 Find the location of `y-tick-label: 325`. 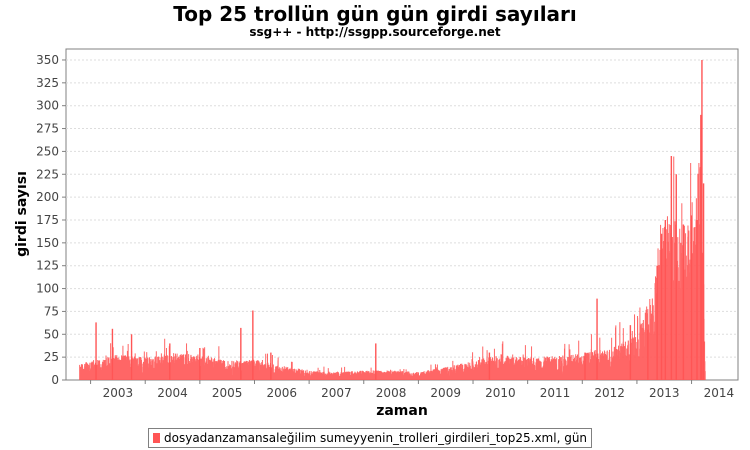

y-tick-label: 325 is located at coordinates (47, 83).